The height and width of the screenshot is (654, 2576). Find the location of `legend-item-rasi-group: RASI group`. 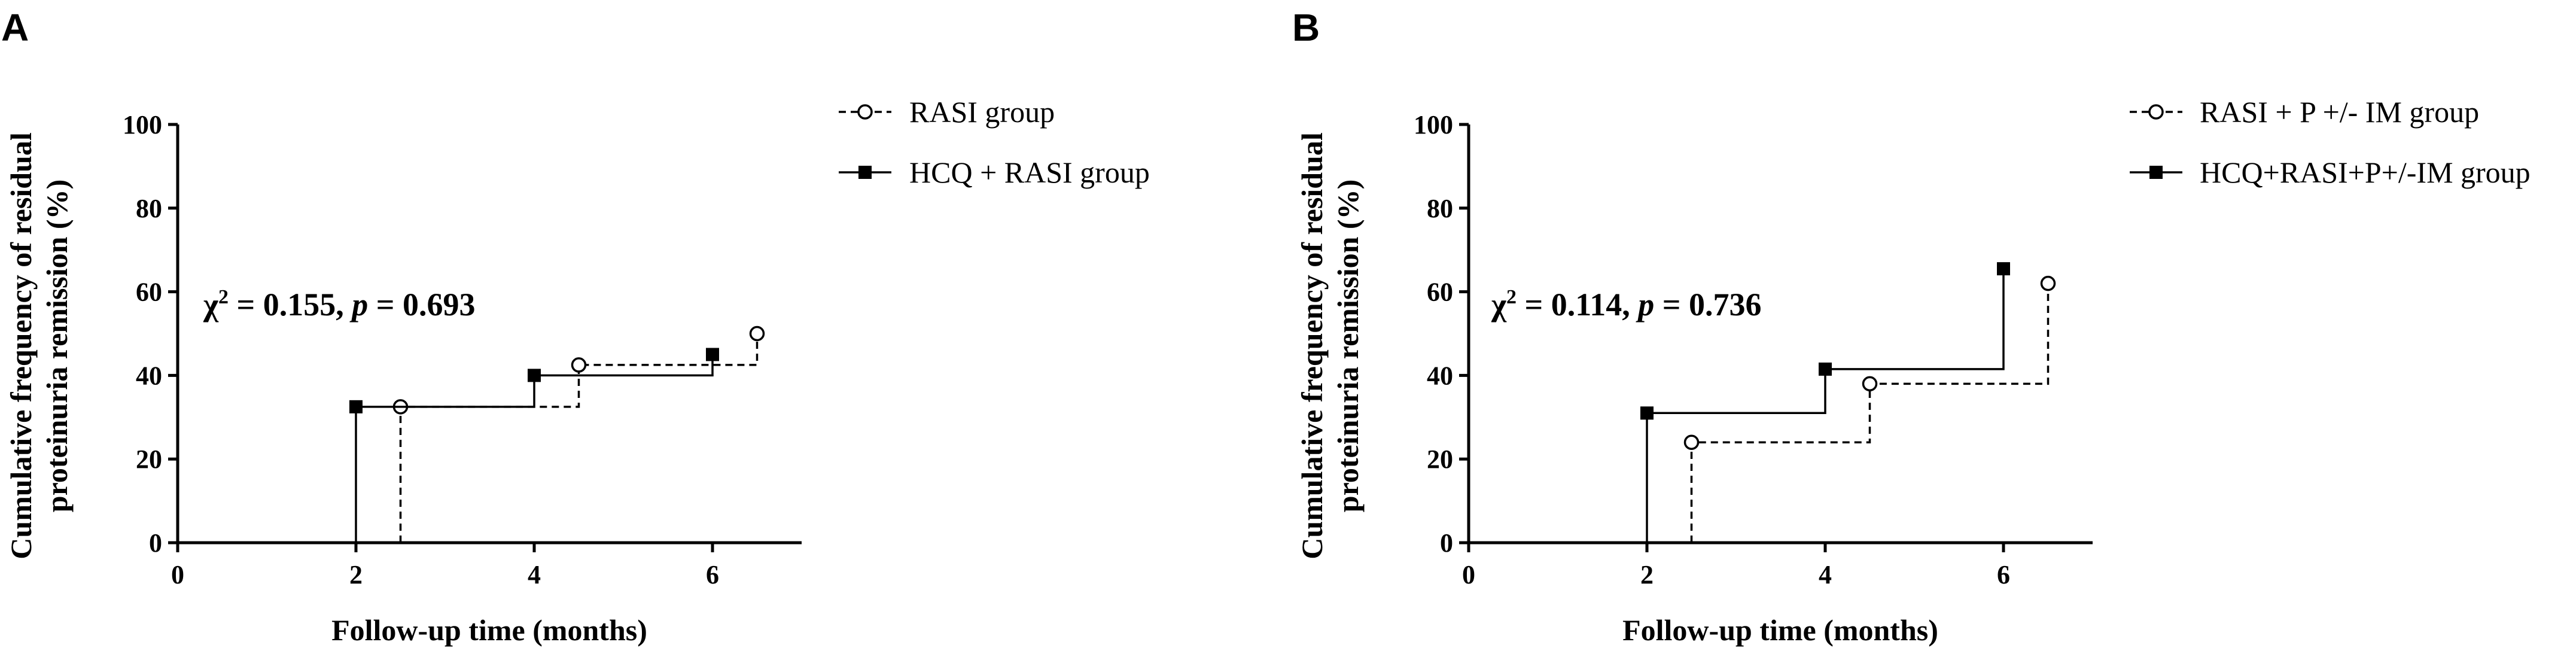

legend-item-rasi-group: RASI group is located at coordinates (947, 112).